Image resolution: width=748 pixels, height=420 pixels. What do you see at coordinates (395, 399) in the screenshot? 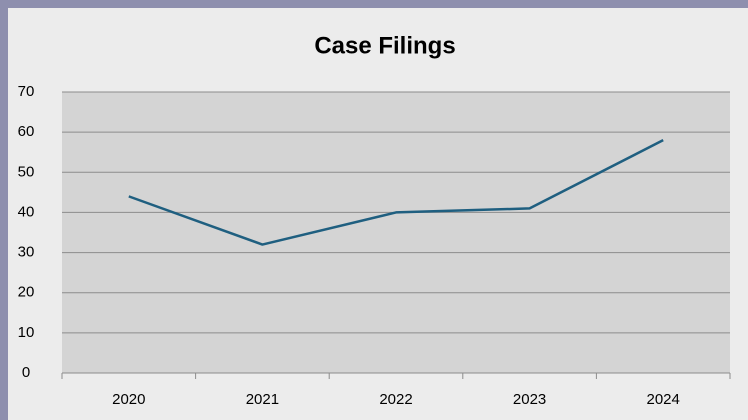
I see `x-tick-label: 2022` at bounding box center [395, 399].